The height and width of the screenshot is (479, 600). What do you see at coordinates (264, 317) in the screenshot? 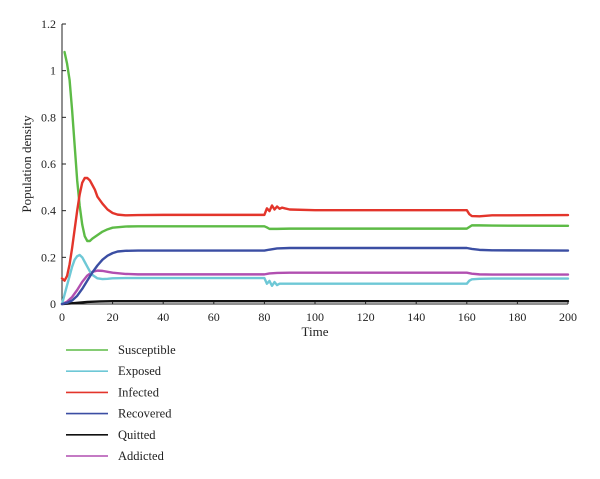
I see `x-tick-label: 80` at bounding box center [264, 317].